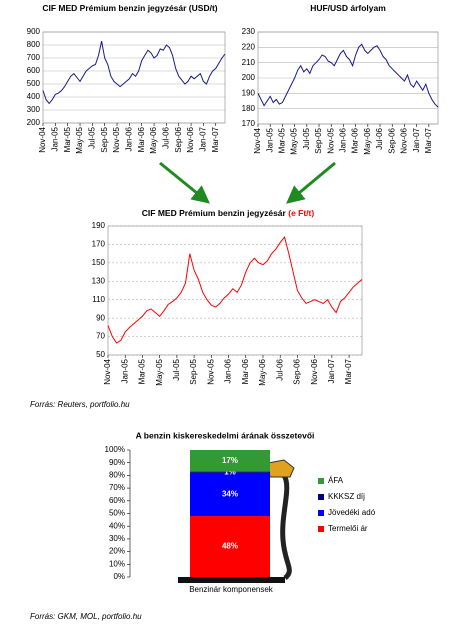 The height and width of the screenshot is (625, 458). Describe the element at coordinates (99, 225) in the screenshot. I see `y-tick-label: 190` at that location.